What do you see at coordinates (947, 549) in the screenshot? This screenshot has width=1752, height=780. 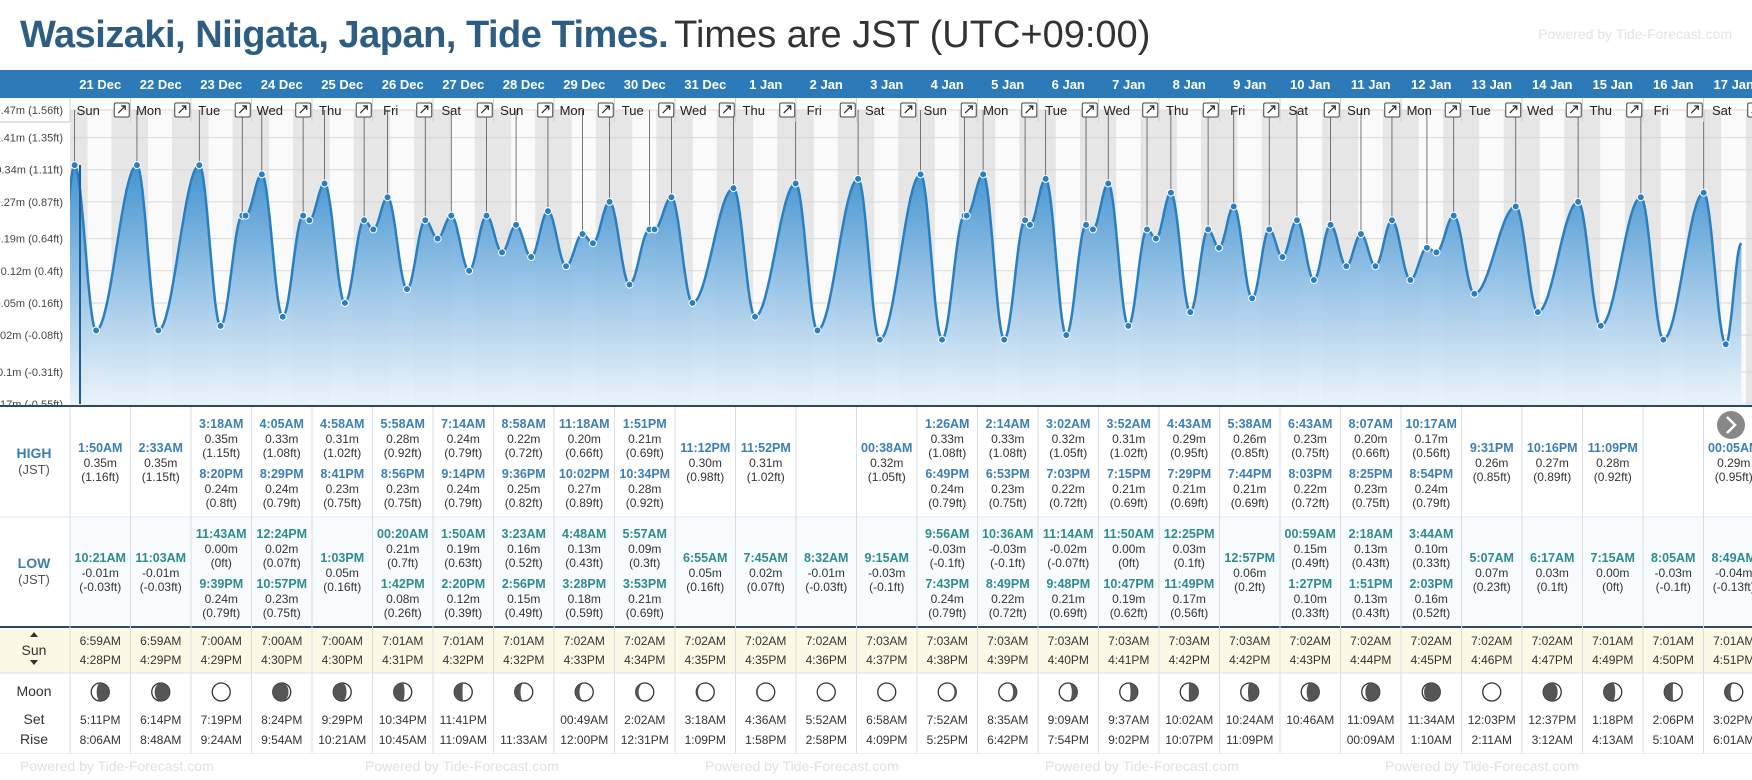 I see `low-tide-1-meters: -0.03m` at bounding box center [947, 549].